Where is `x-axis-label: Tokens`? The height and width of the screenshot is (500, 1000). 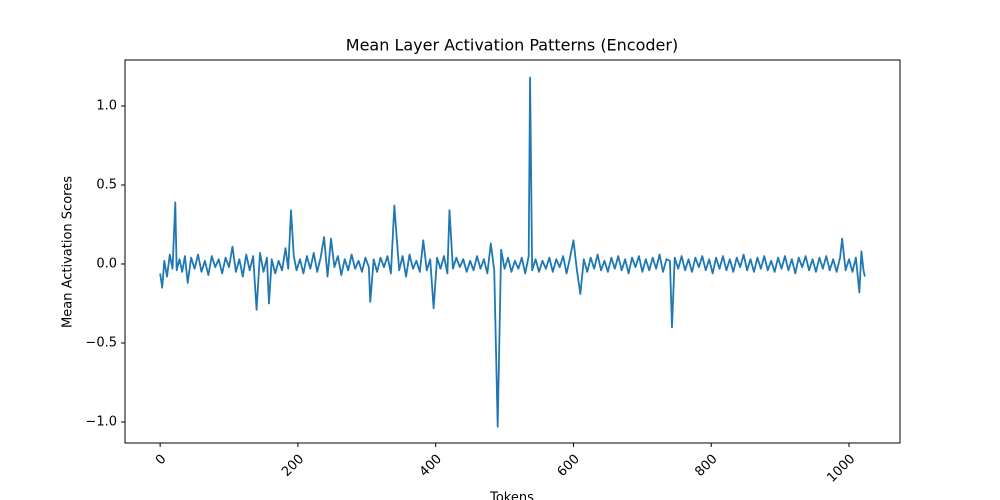
x-axis-label: Tokens is located at coordinates (511, 495).